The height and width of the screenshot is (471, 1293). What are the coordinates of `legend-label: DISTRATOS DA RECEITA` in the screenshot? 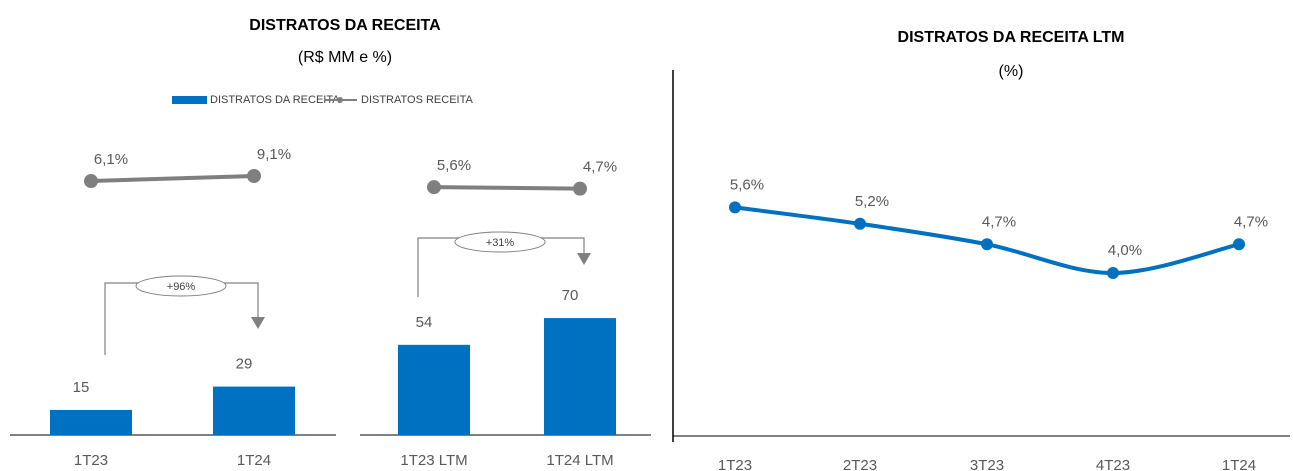 It's located at (275, 100).